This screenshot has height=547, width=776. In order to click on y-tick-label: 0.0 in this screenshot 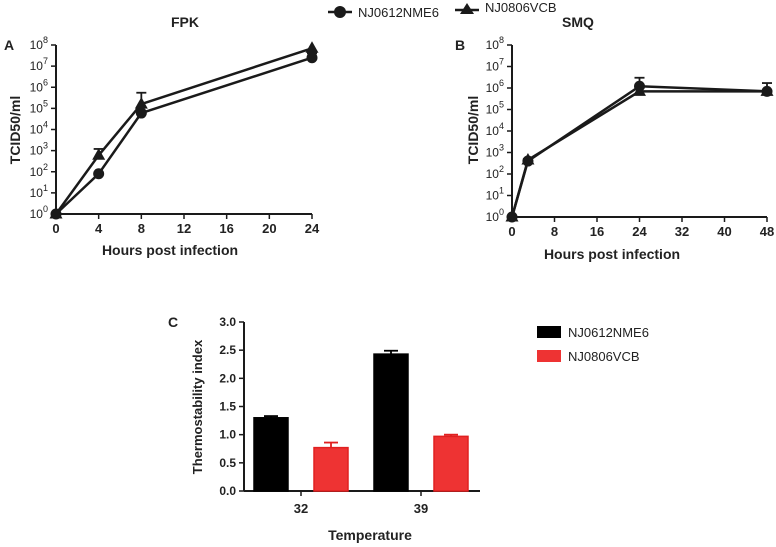, I will do `click(227, 491)`.